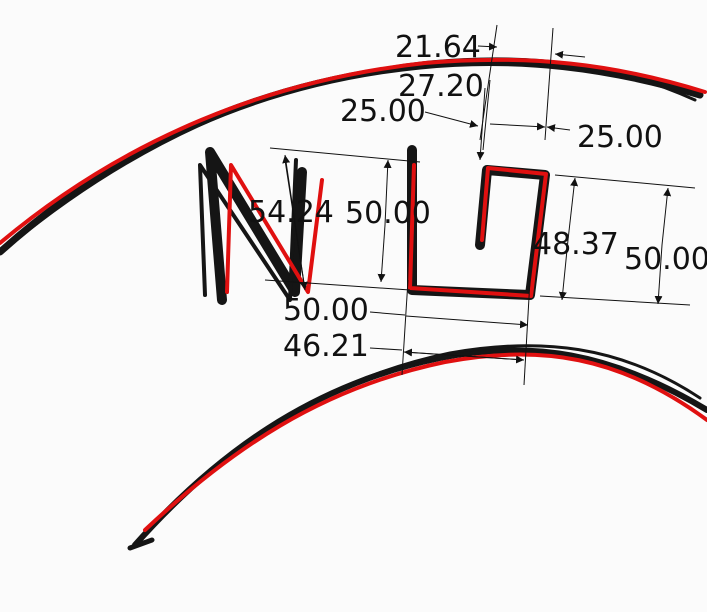  What do you see at coordinates (405, 327) in the screenshot?
I see `ext-line-bottom-left` at bounding box center [405, 327].